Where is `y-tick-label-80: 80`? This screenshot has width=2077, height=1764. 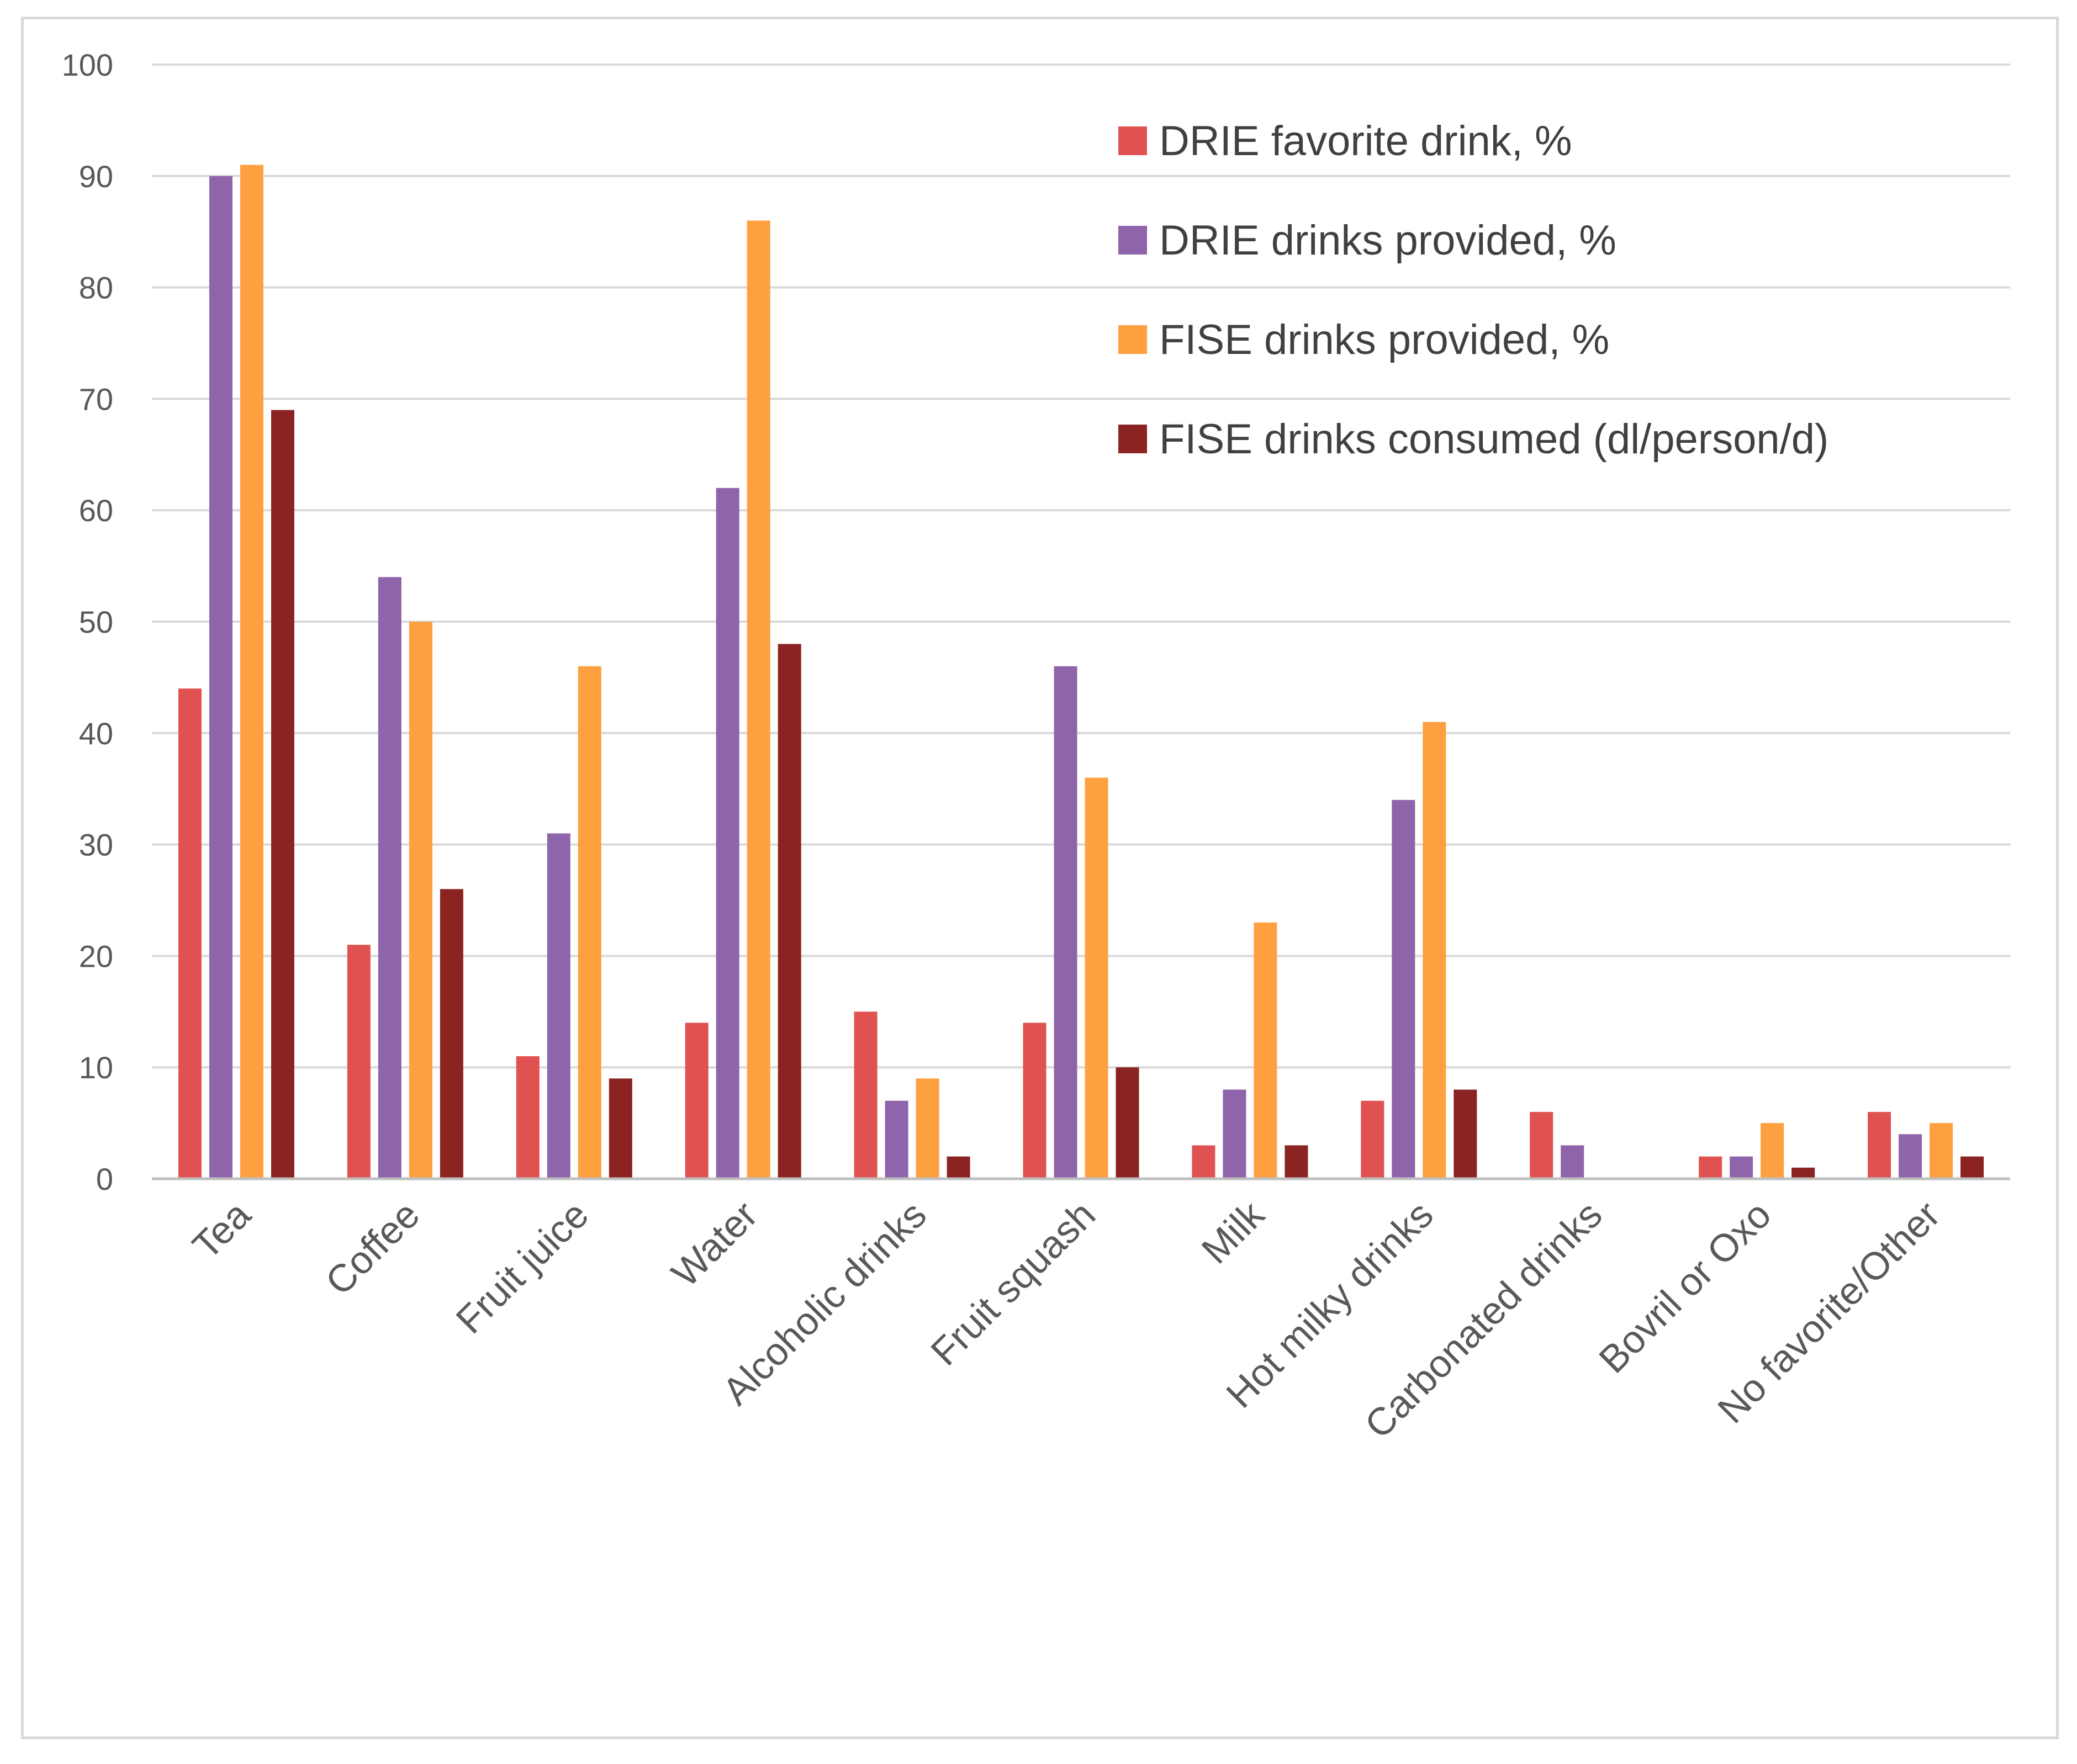 y-tick-label-80: 80 is located at coordinates (96, 288).